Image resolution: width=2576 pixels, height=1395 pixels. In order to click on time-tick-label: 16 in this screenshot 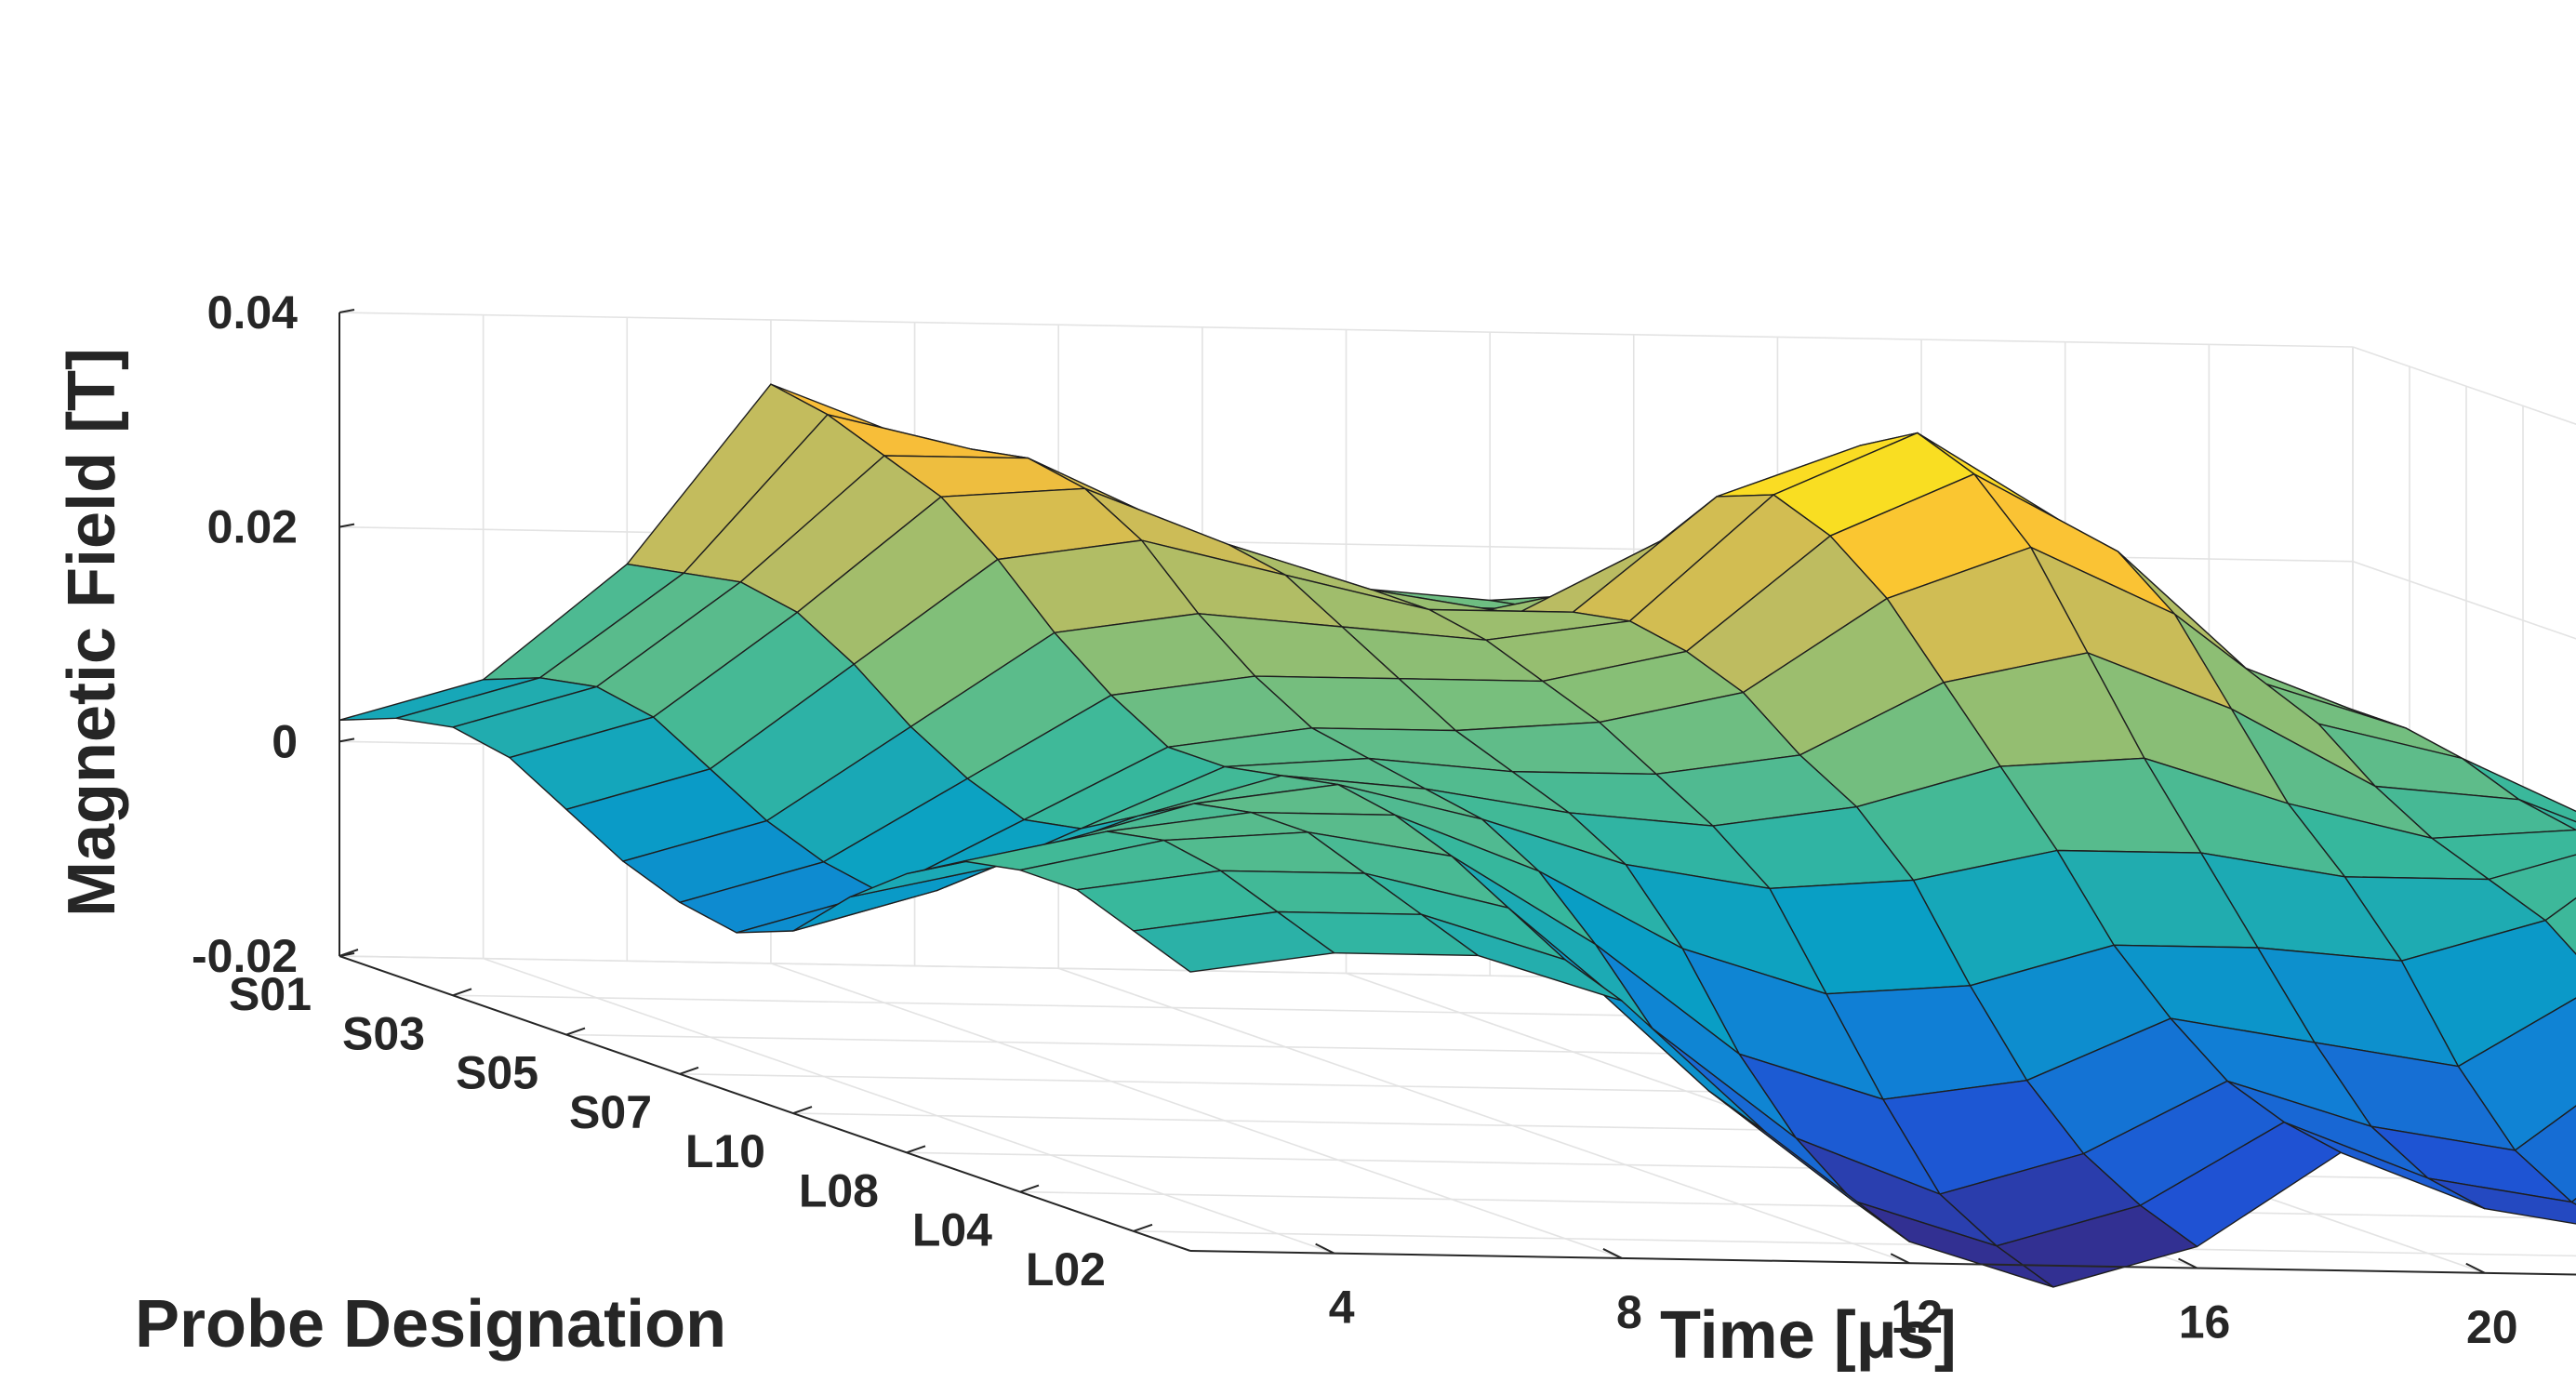, I will do `click(2205, 1322)`.